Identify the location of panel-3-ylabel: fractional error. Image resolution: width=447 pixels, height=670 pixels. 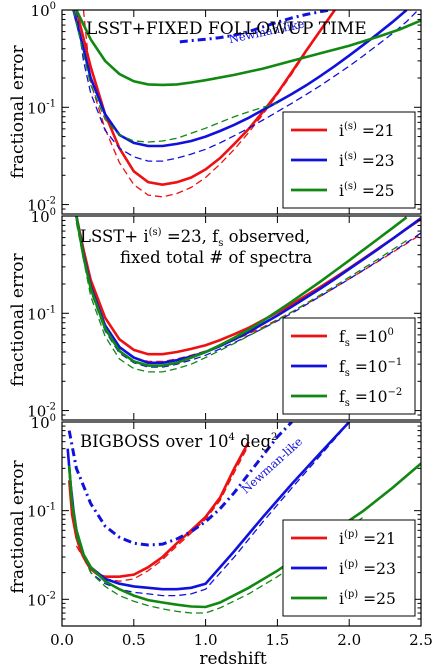
(18, 527).